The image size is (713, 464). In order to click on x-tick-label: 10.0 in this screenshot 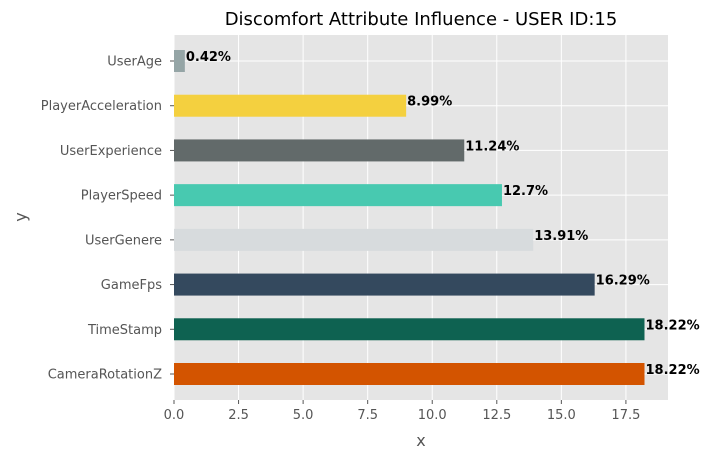, I will do `click(432, 415)`.